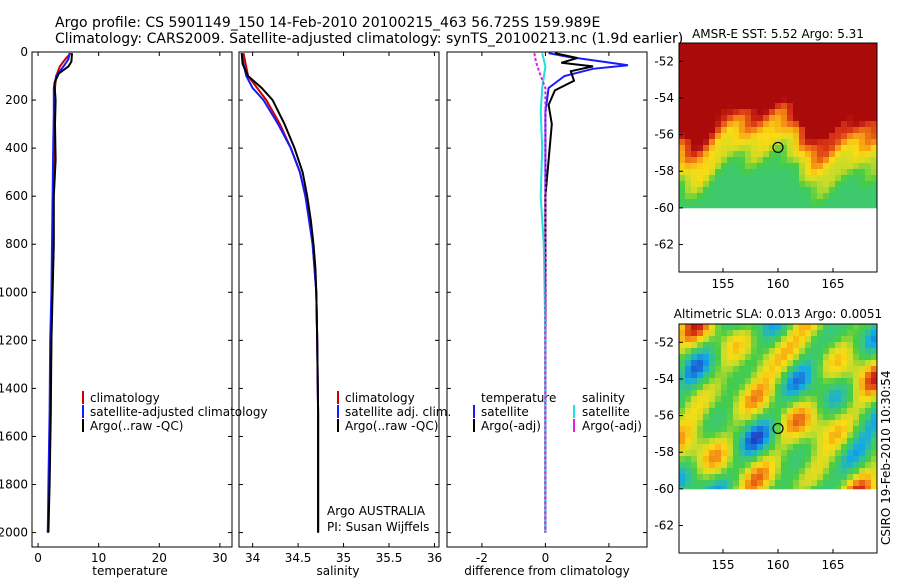 Image resolution: width=900 pixels, height=584 pixels. Describe the element at coordinates (58, 293) in the screenshot. I see `series-satellite-adjusted-climatology` at that location.